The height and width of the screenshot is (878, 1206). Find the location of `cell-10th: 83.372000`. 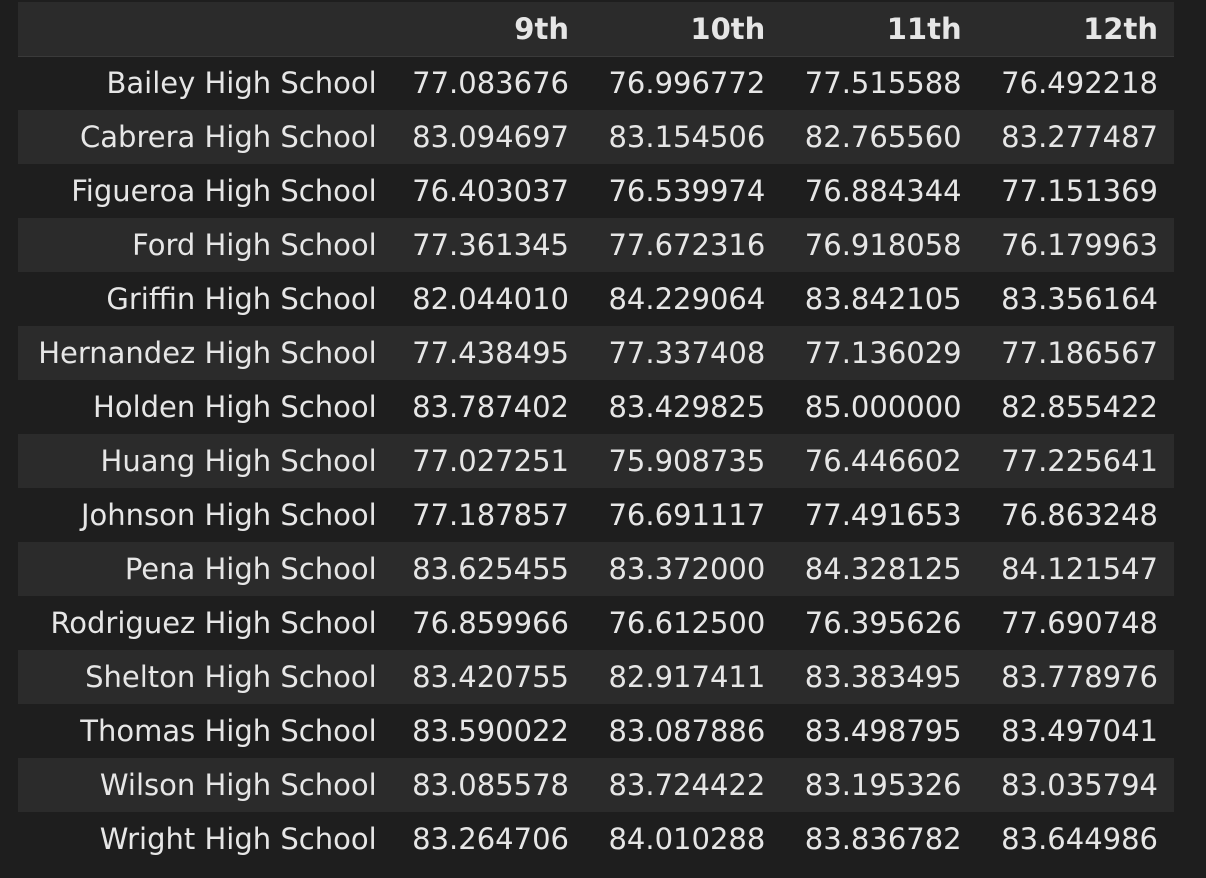

cell-10th: 83.372000 is located at coordinates (687, 569).